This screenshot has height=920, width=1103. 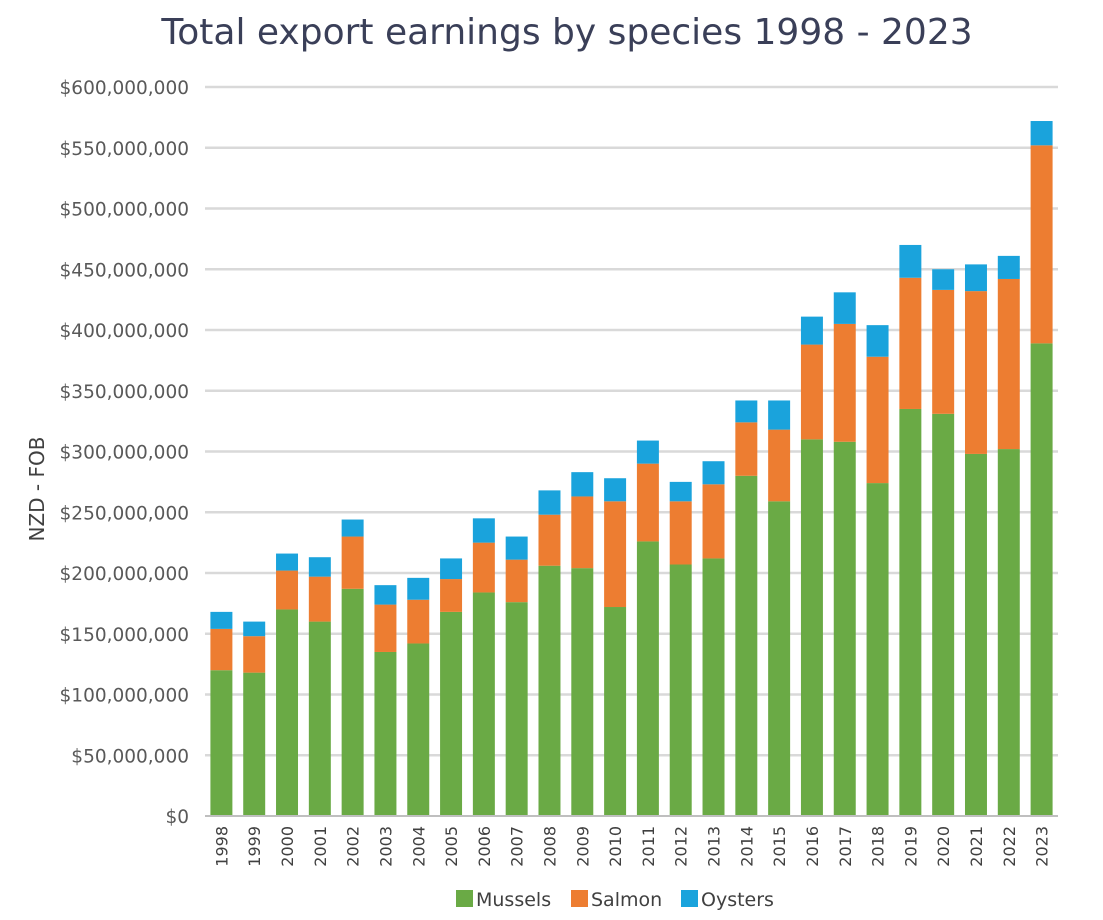 I want to click on y-tick-label: $200,000,000, so click(x=124, y=574).